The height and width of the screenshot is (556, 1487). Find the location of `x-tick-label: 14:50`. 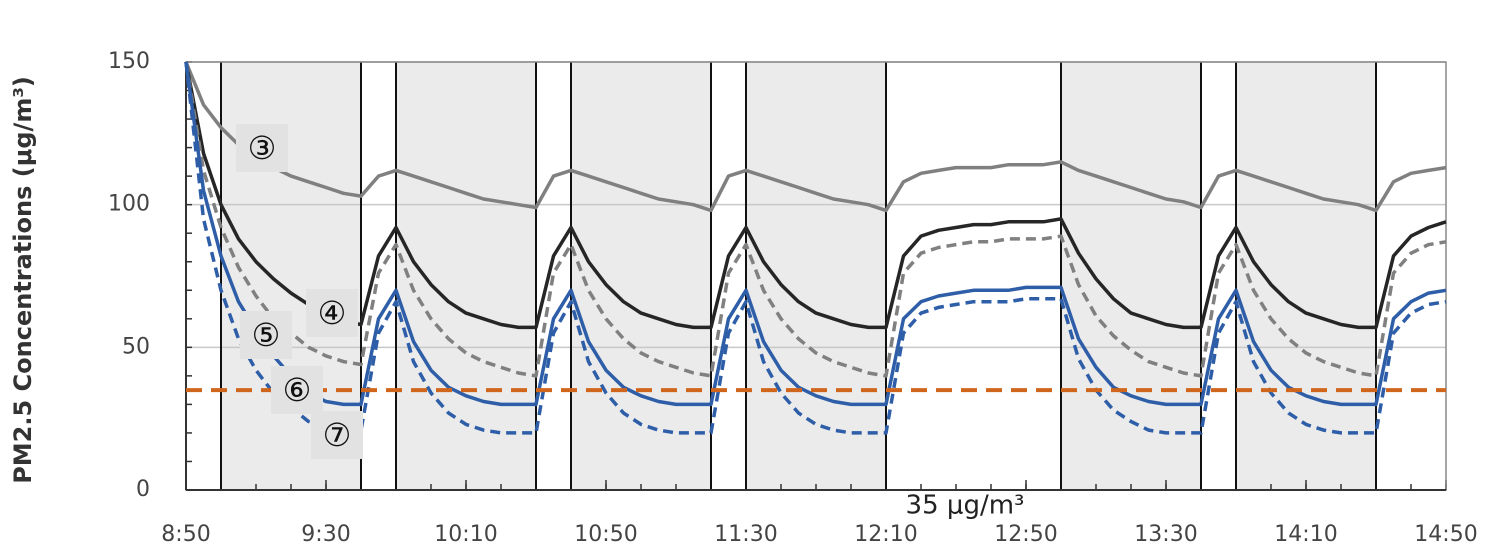

x-tick-label: 14:50 is located at coordinates (1445, 534).